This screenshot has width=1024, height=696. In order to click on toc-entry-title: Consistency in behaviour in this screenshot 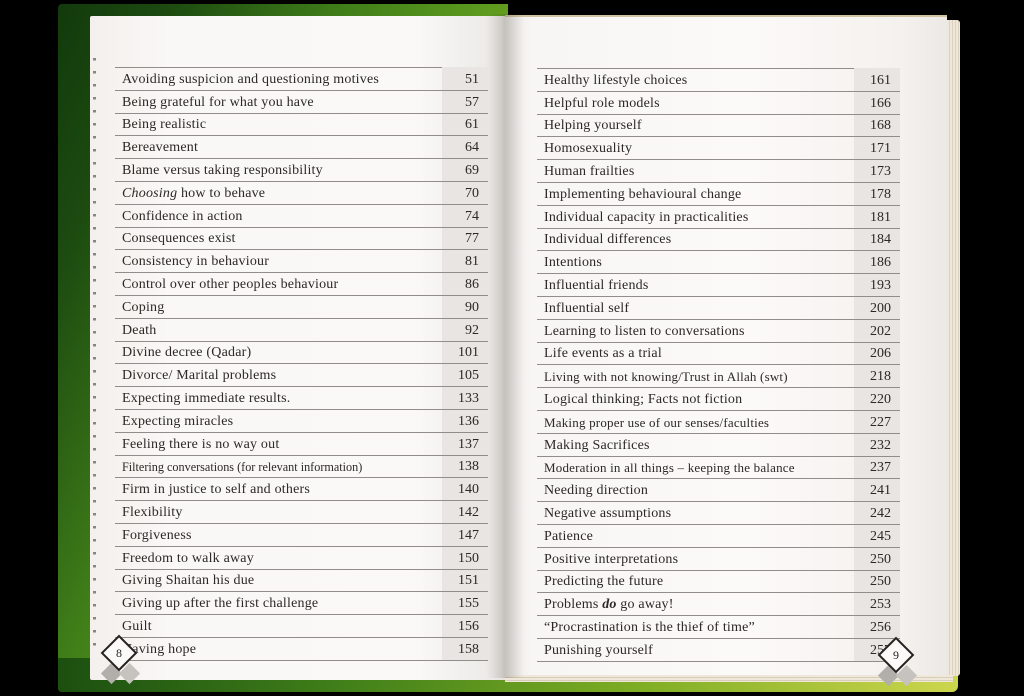, I will do `click(196, 262)`.